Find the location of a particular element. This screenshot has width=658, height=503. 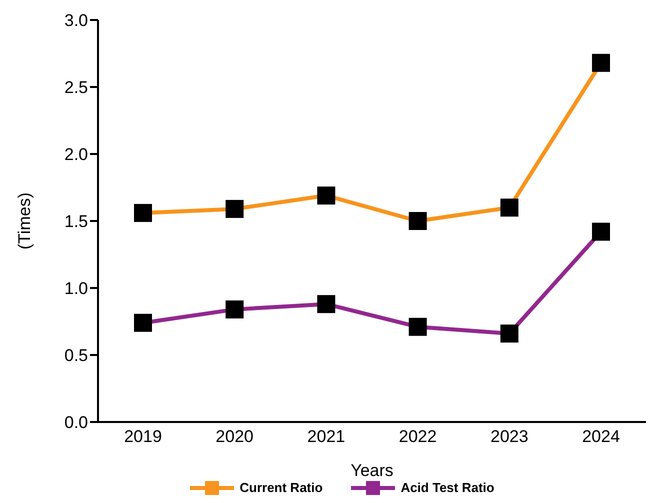

y-tick-label: 1.5 is located at coordinates (76, 222).